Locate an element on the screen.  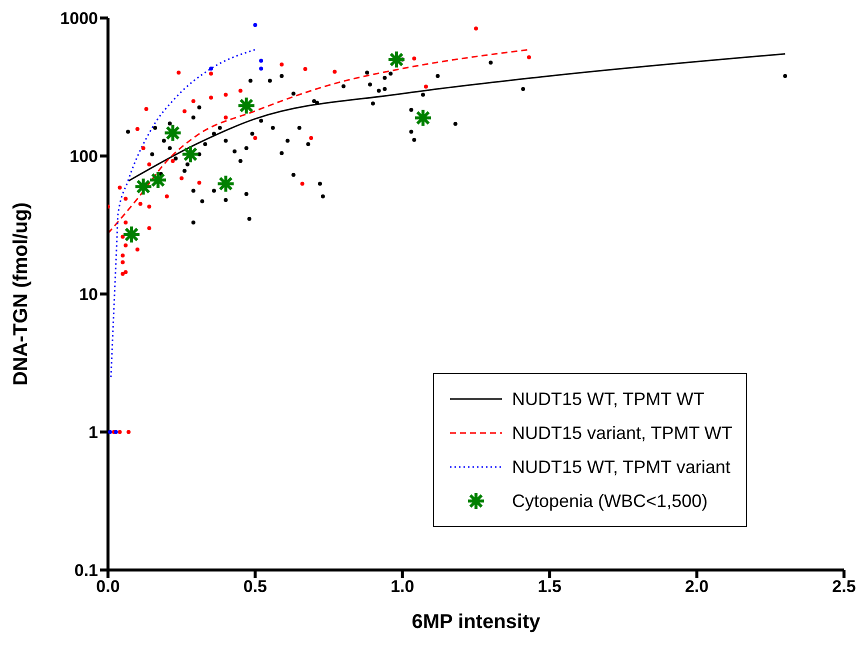
x-tick-label: 2.0 is located at coordinates (696, 586).